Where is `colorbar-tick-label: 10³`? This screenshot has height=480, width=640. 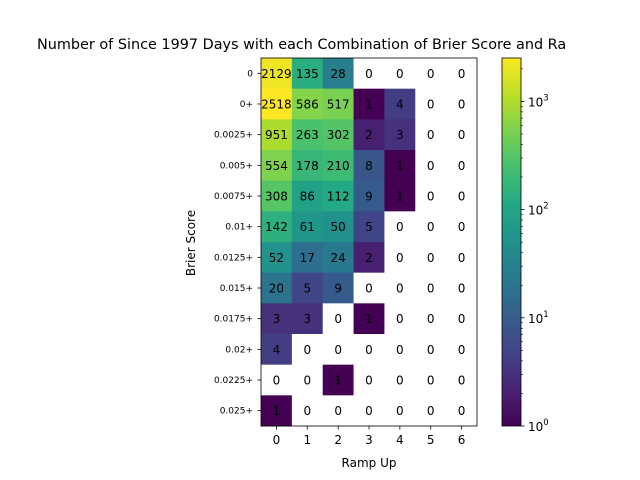
colorbar-tick-label: 10³ is located at coordinates (538, 101).